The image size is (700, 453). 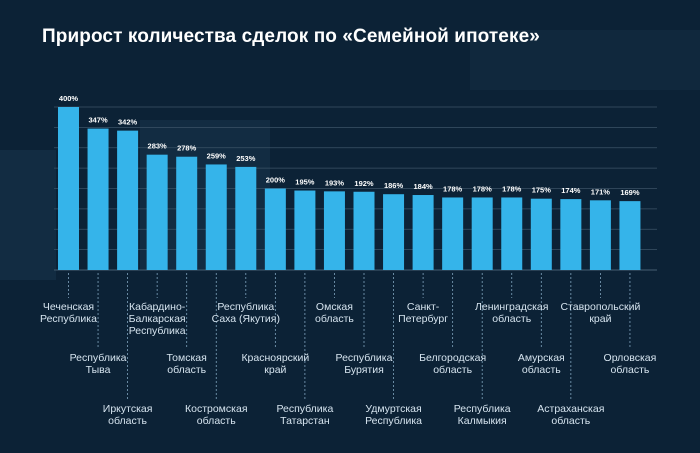 I want to click on category-label-line: Белгородская, so click(x=453, y=358).